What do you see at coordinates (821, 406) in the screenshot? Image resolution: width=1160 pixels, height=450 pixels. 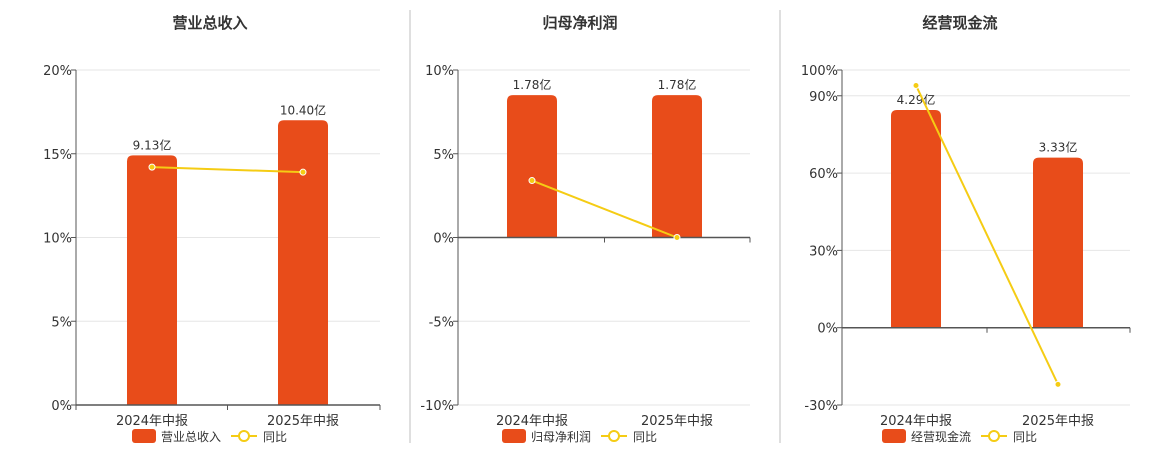 I see `y-tick-label: -30%` at bounding box center [821, 406].